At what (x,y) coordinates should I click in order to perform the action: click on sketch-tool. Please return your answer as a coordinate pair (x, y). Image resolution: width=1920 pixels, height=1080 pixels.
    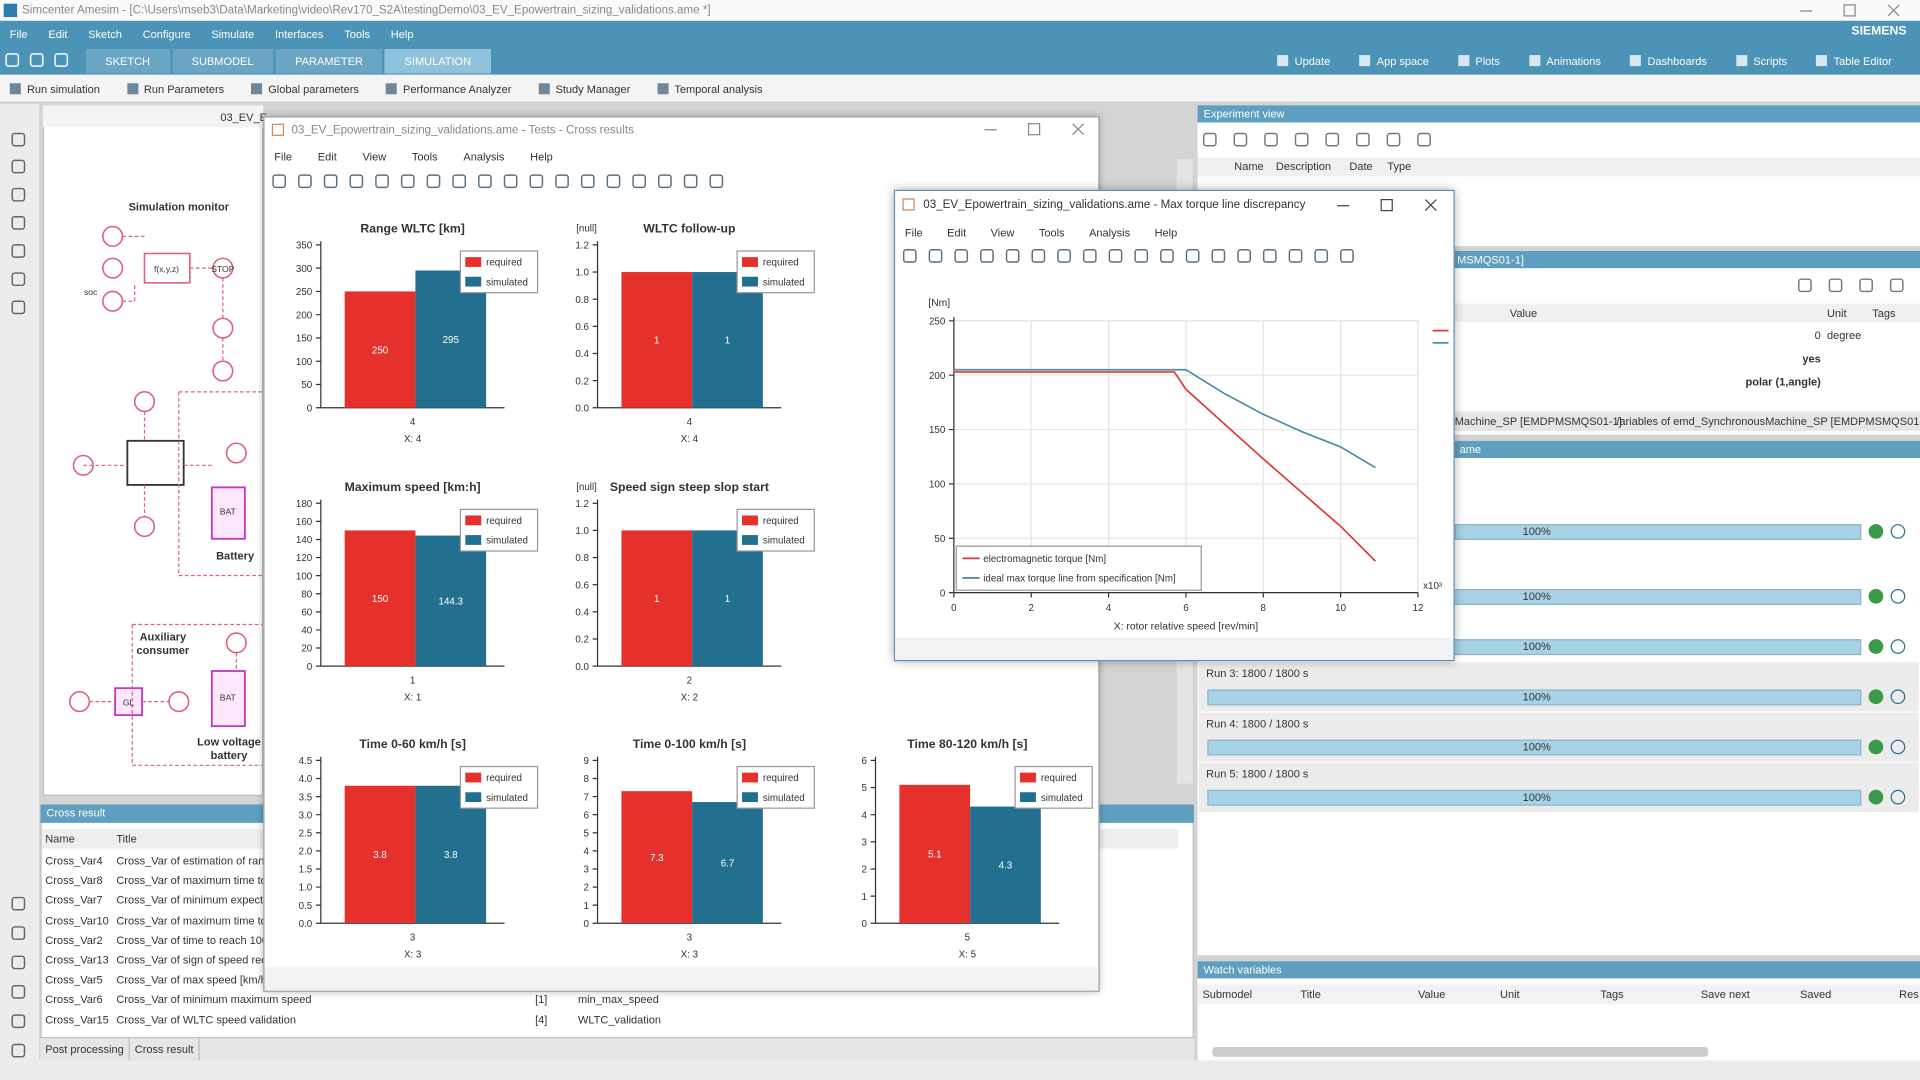
    Looking at the image, I should click on (18, 223).